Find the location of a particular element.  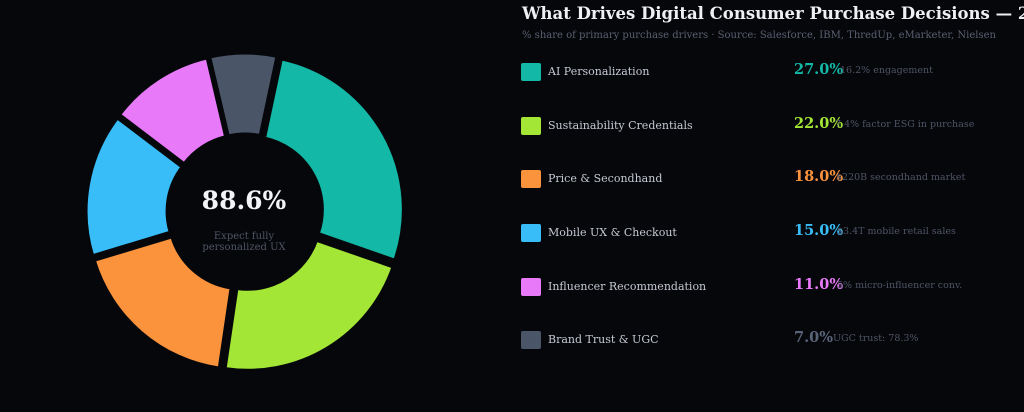

donut-slice-brand-trust-ugc is located at coordinates (243, 94).